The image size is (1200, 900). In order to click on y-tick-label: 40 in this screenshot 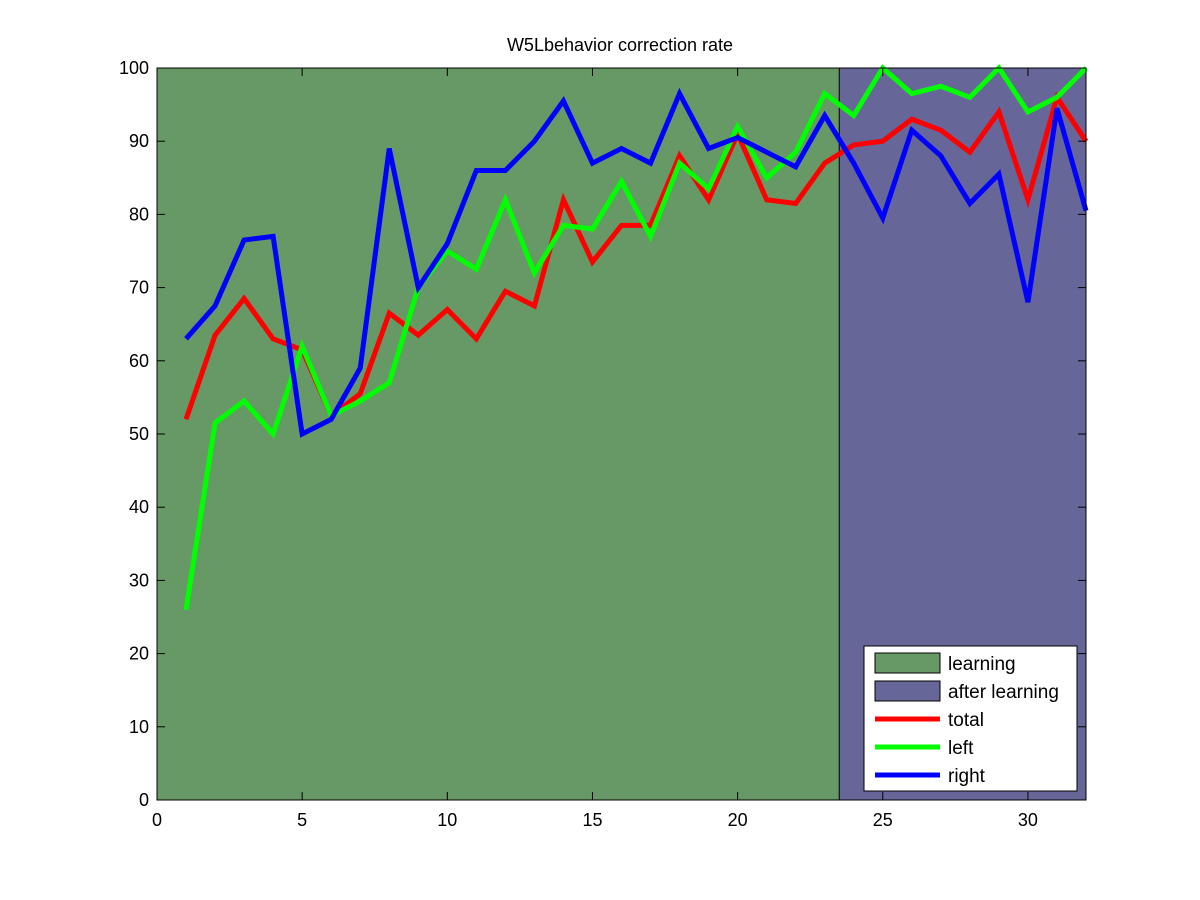, I will do `click(139, 507)`.